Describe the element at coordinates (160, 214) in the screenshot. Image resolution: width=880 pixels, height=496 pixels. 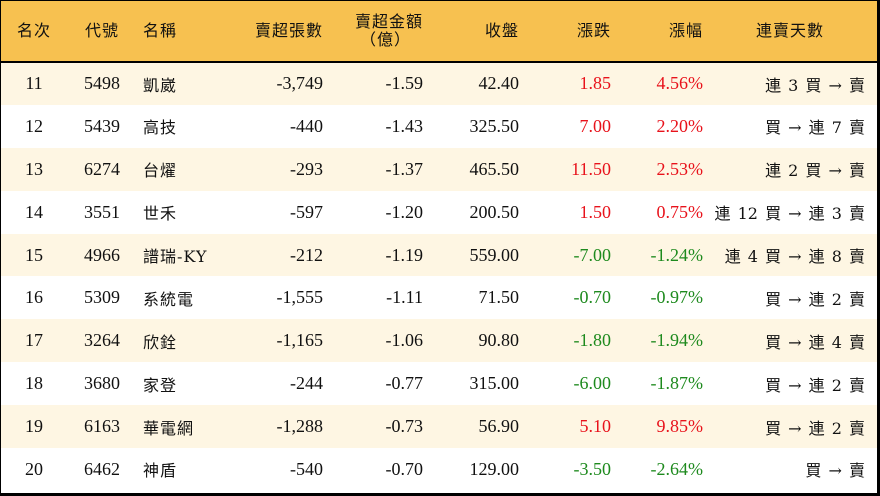
I see `name-cell: 世禾` at that location.